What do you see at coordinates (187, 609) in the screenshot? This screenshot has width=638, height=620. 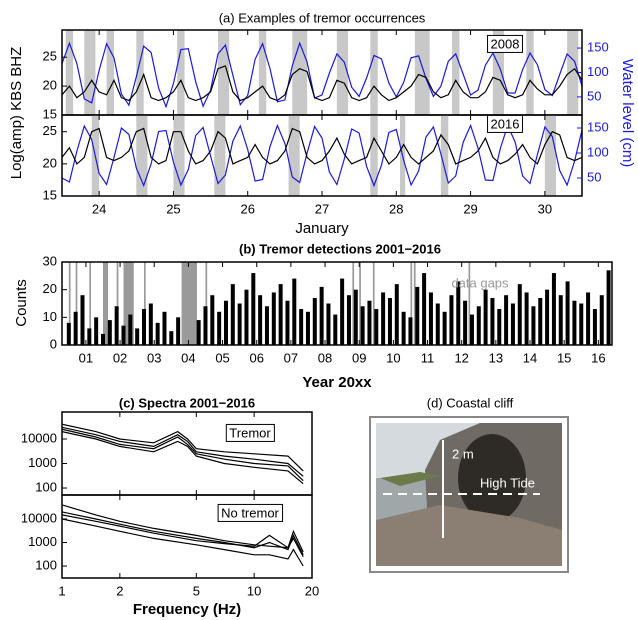 I see `x-axis-label: Frequency (Hz)` at bounding box center [187, 609].